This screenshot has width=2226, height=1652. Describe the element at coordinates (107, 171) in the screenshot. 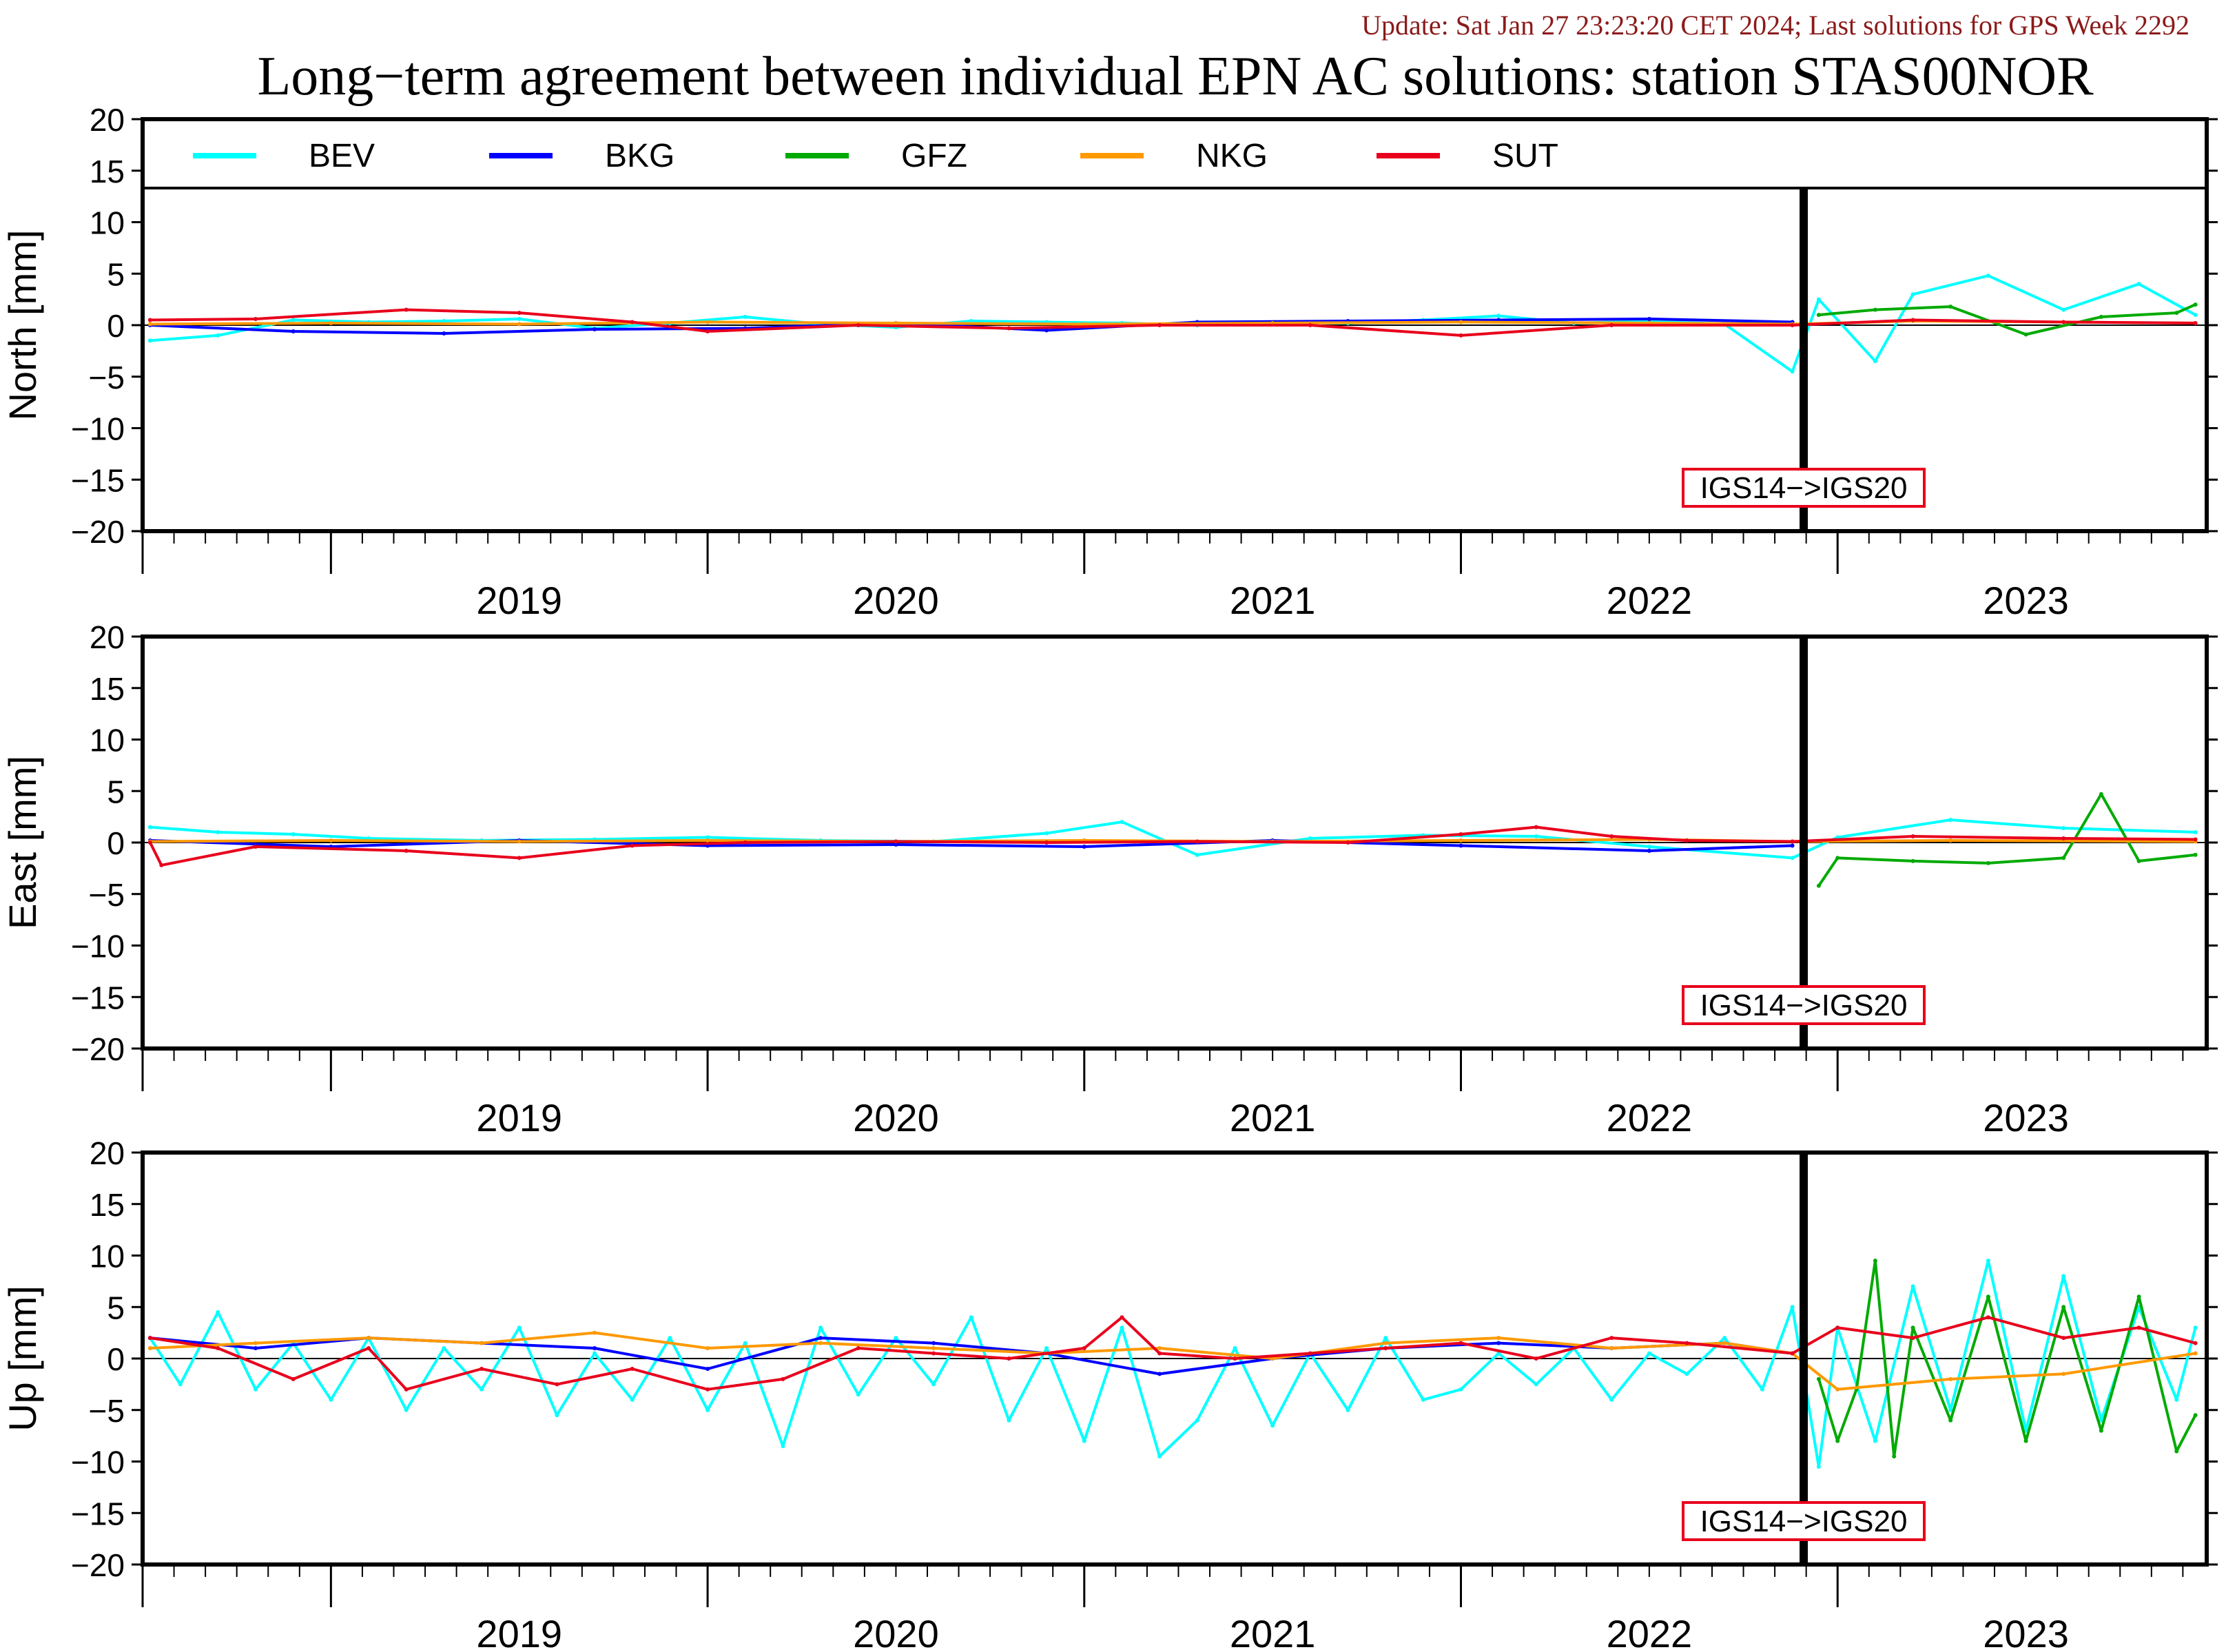

I see `y-tick-label: 15` at that location.